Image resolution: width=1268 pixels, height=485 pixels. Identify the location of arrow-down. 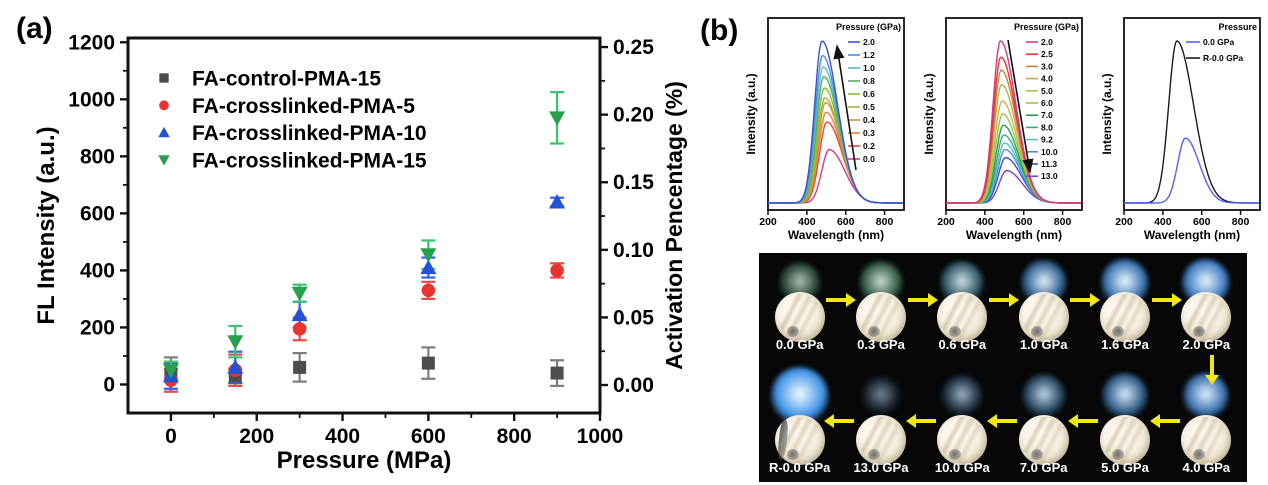
(1212, 372).